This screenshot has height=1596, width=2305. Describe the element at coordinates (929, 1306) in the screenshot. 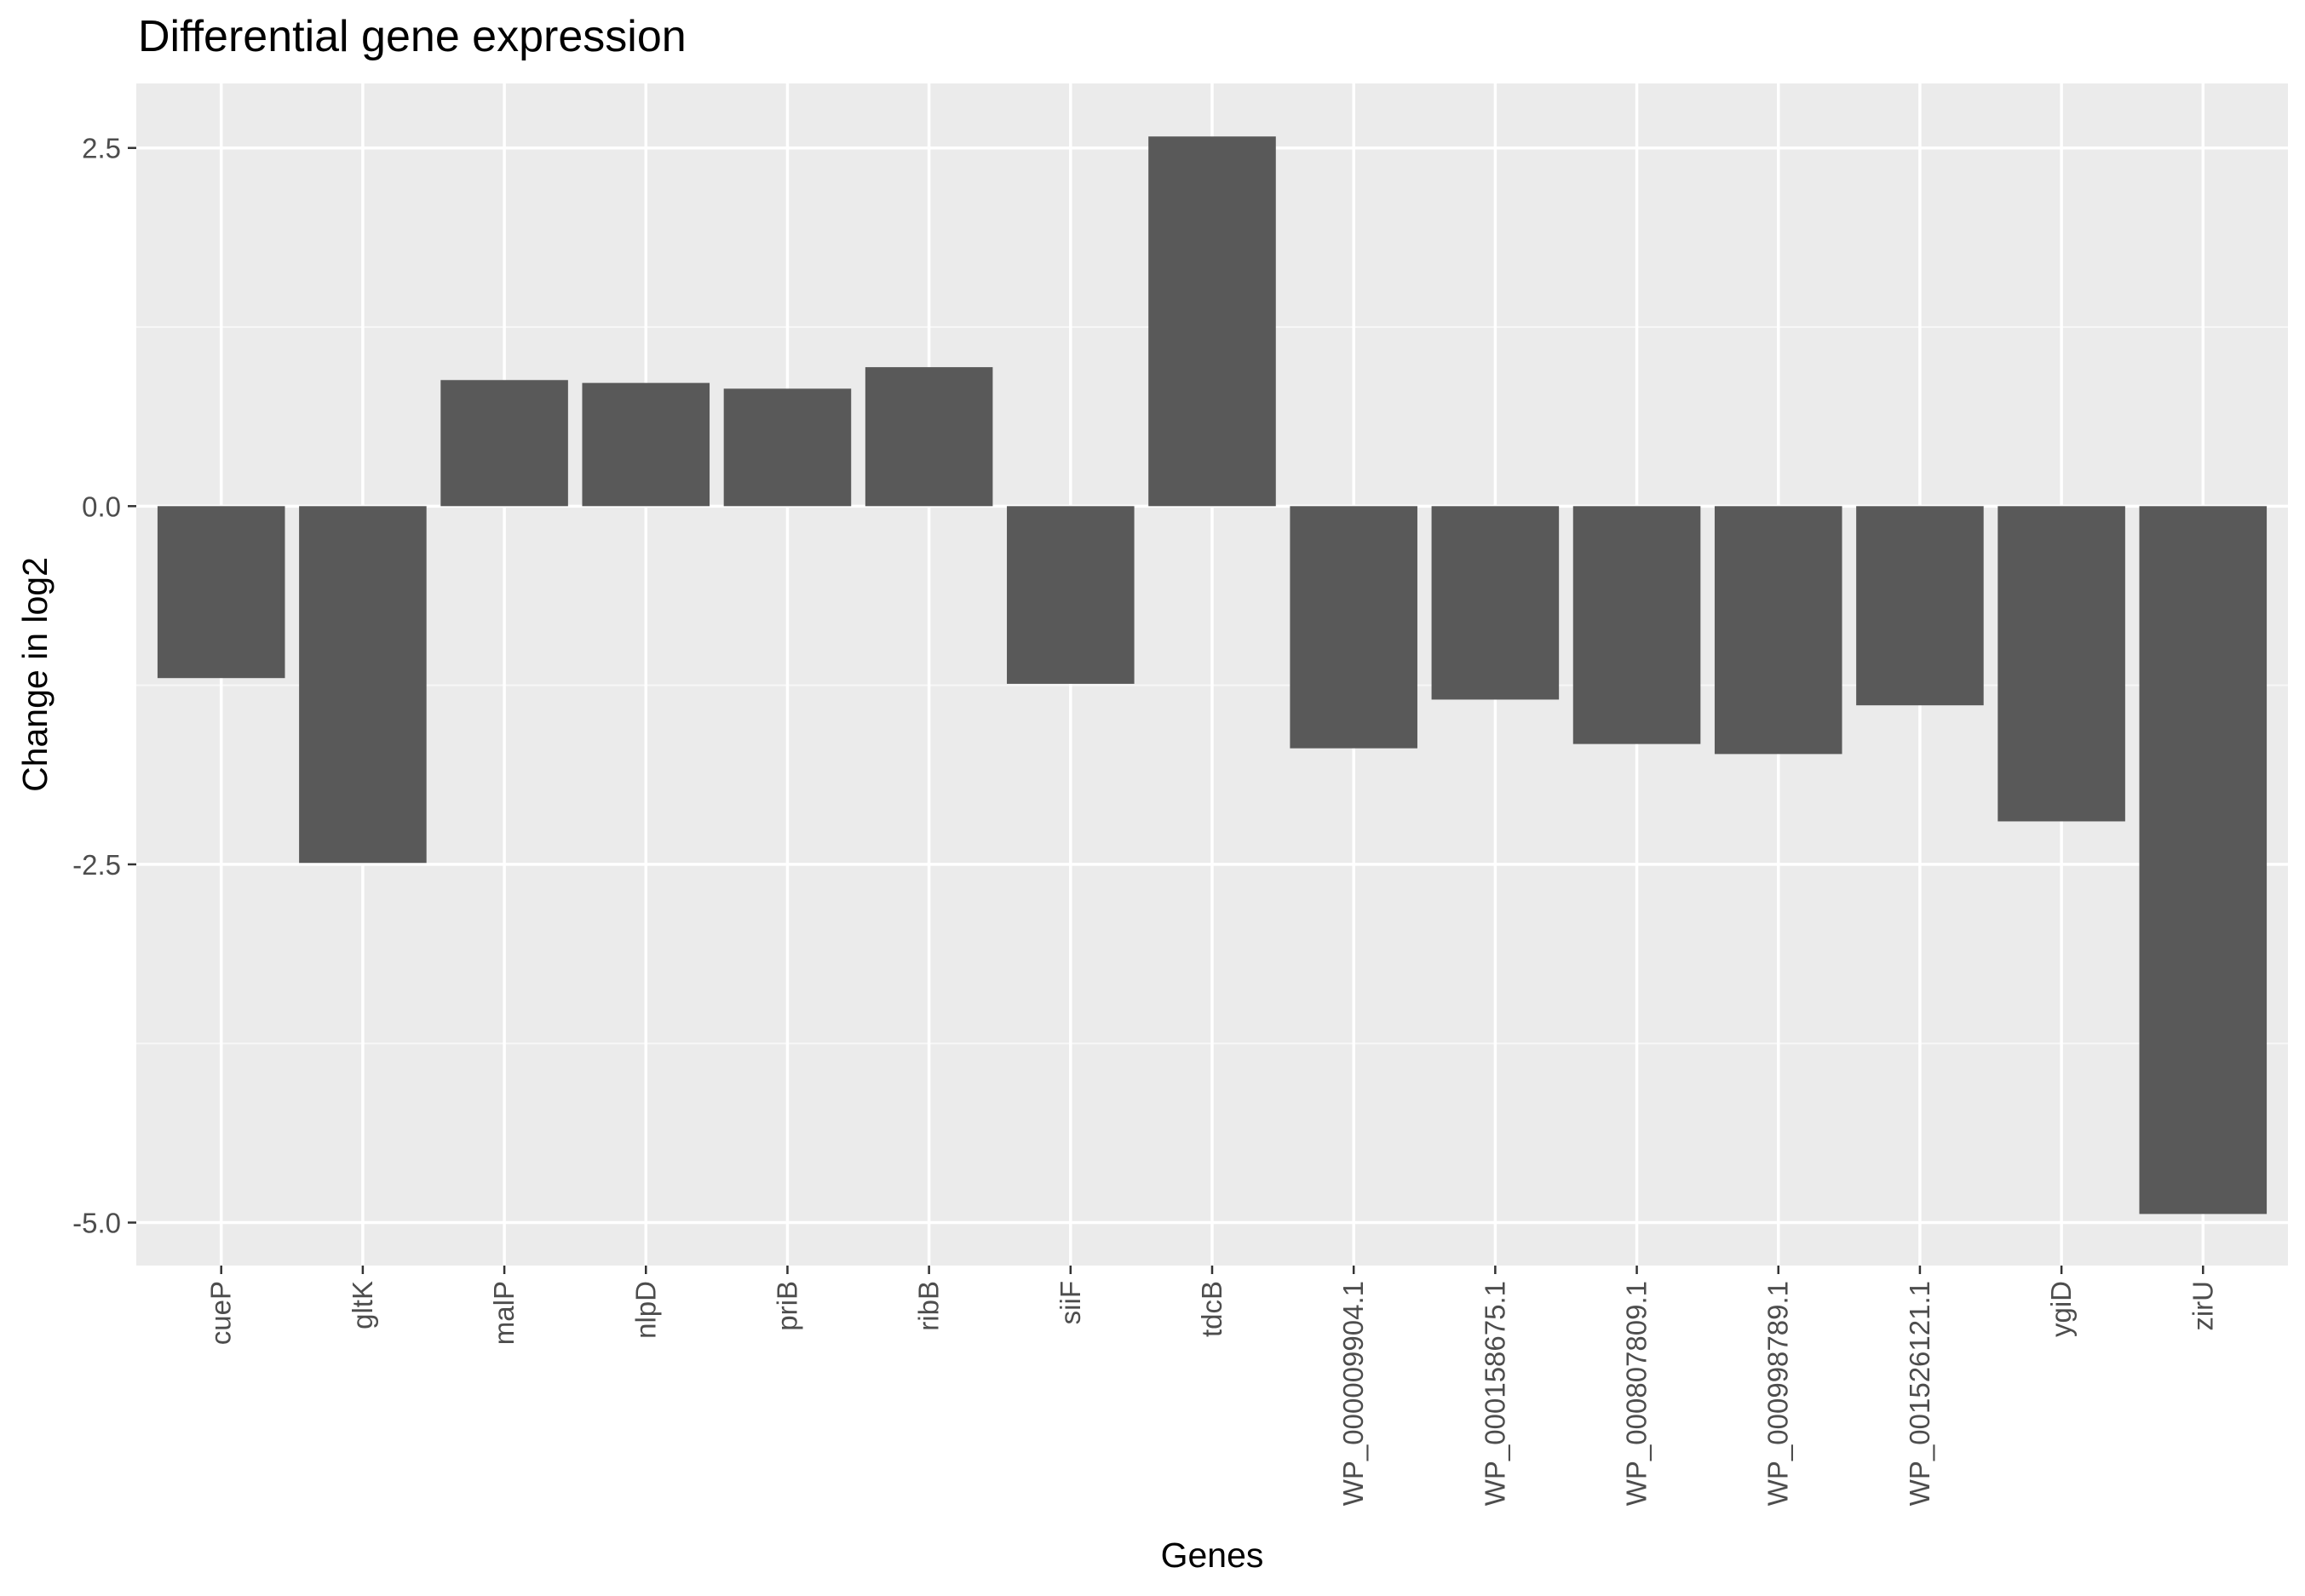

I see `x-tick-label: ribB` at that location.